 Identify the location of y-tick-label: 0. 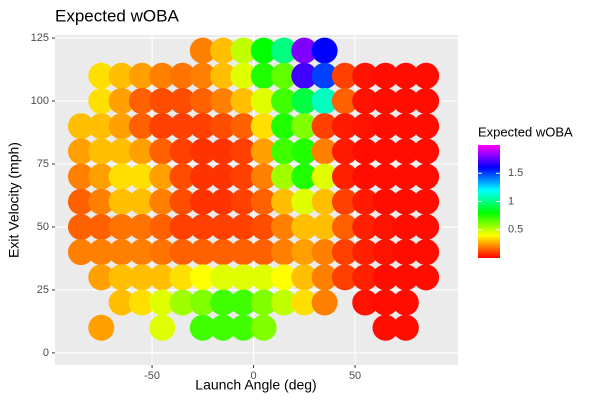
(46, 353).